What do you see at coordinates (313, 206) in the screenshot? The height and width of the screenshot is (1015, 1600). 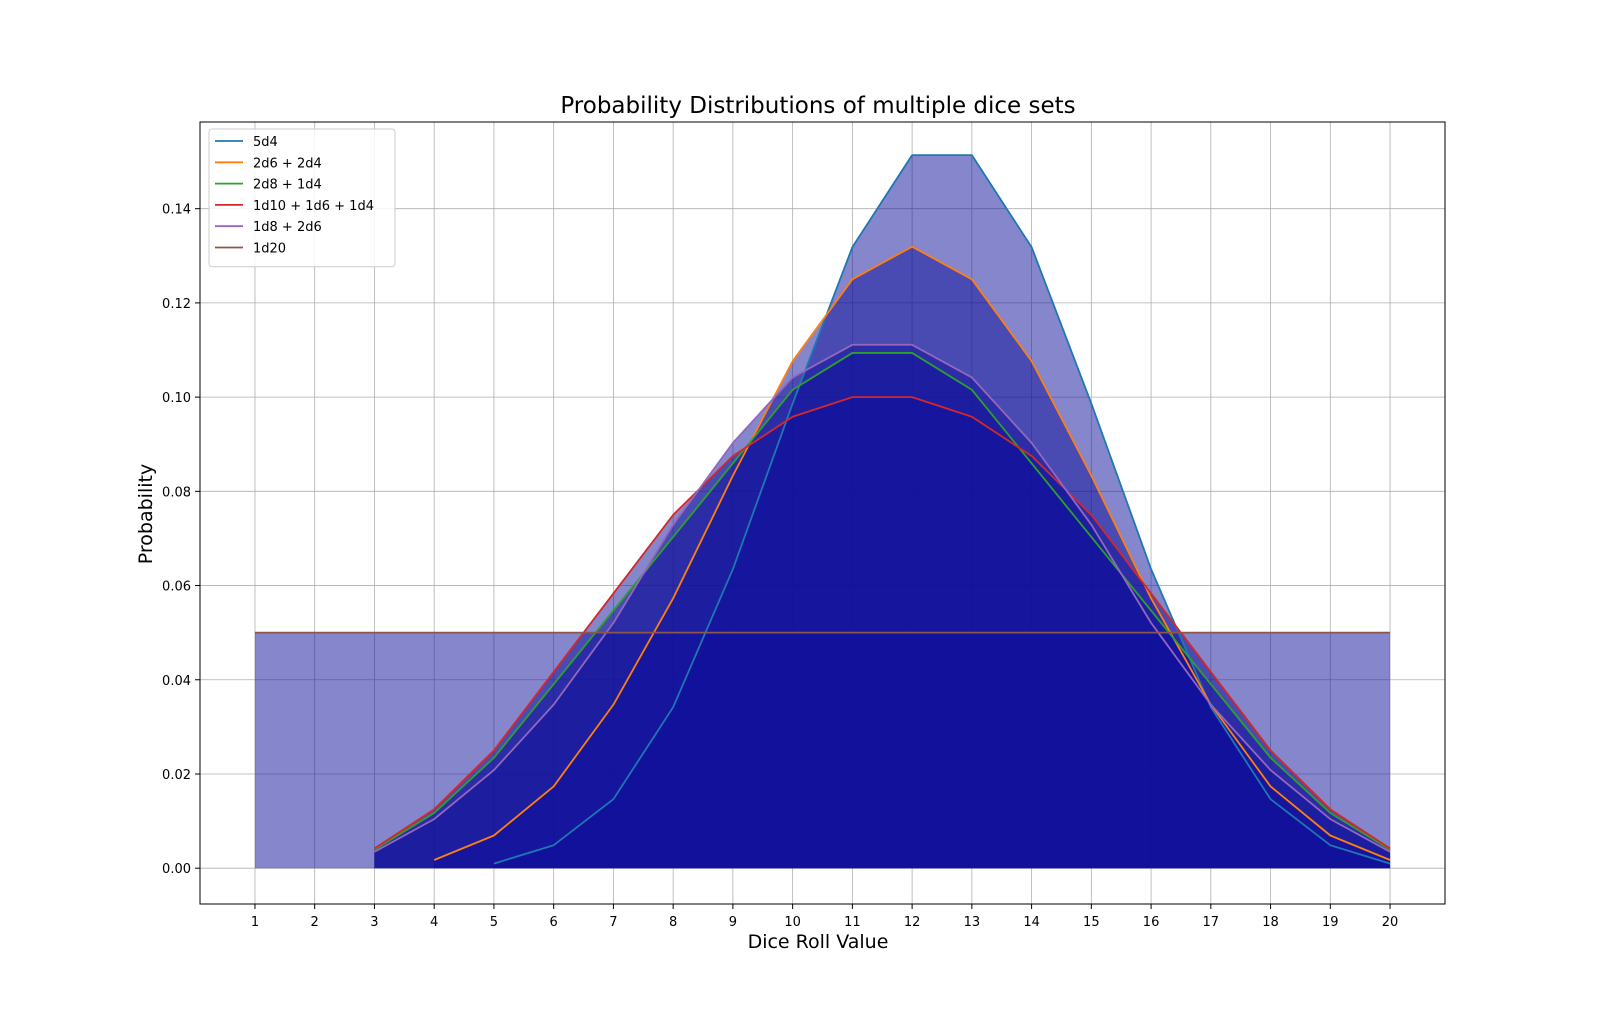 I see `legend-label: 1d10 + 1d6 + 1d4` at bounding box center [313, 206].